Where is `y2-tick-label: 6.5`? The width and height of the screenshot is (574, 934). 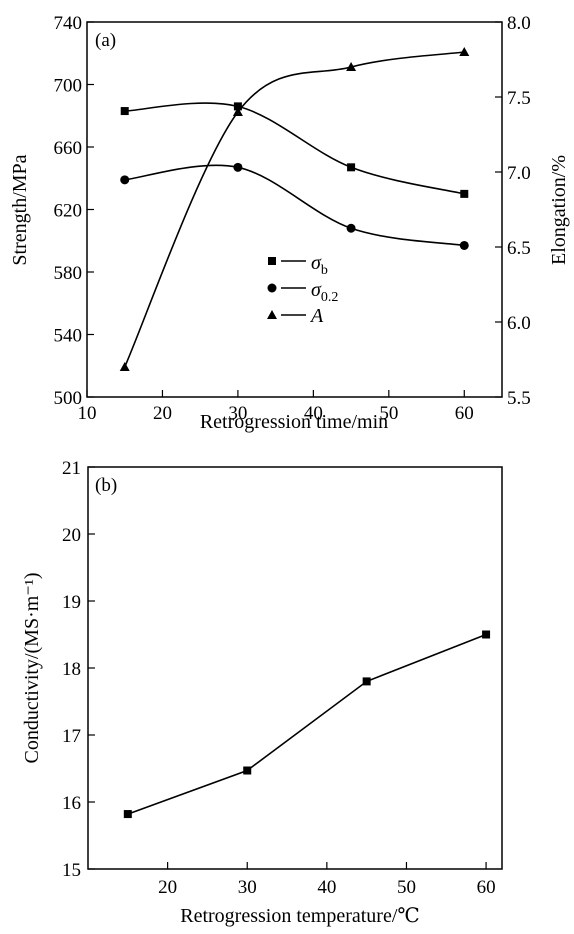
y2-tick-label: 6.5 is located at coordinates (519, 248).